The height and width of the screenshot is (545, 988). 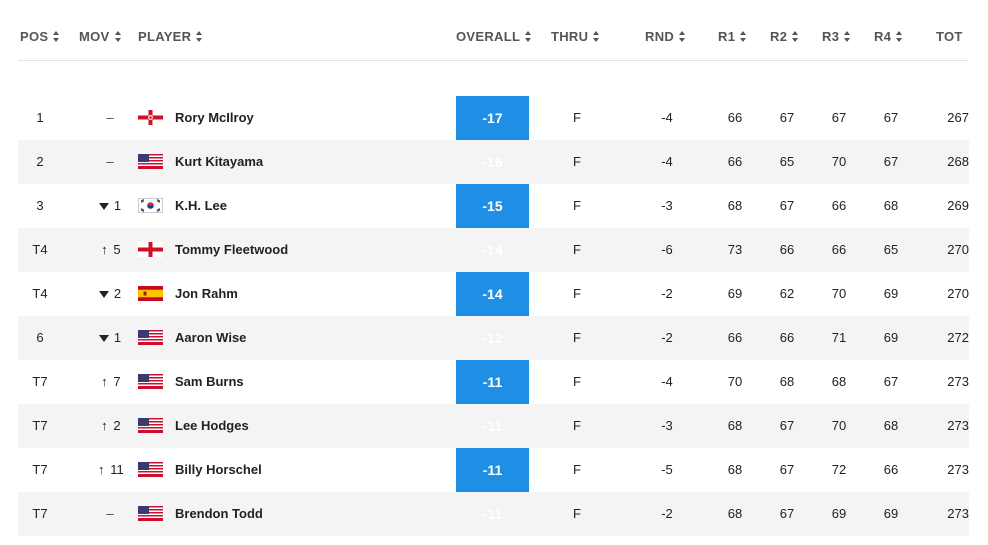 What do you see at coordinates (493, 118) in the screenshot?
I see `table-row: 1 – Rory McIlroy -17 F -4 66 67 67 67 267` at bounding box center [493, 118].